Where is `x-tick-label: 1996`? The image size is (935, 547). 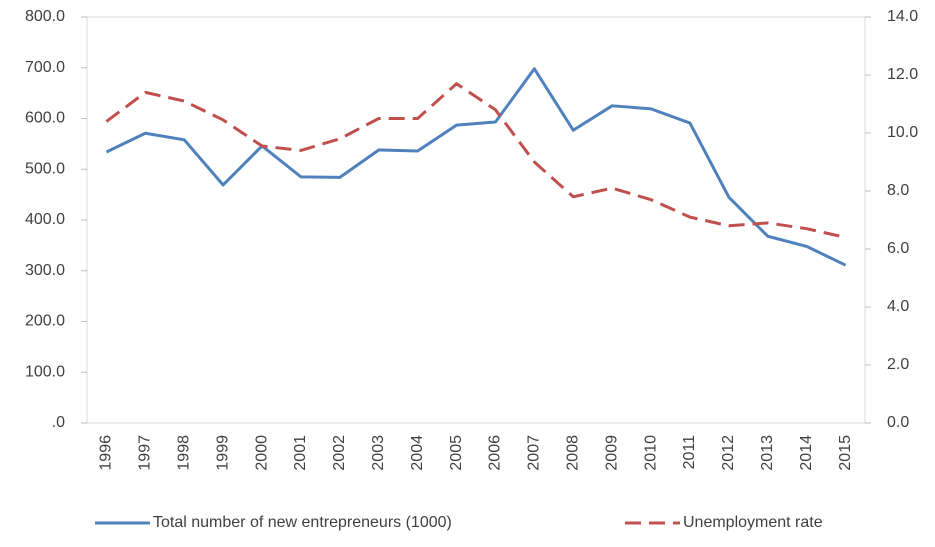 x-tick-label: 1996 is located at coordinates (106, 453).